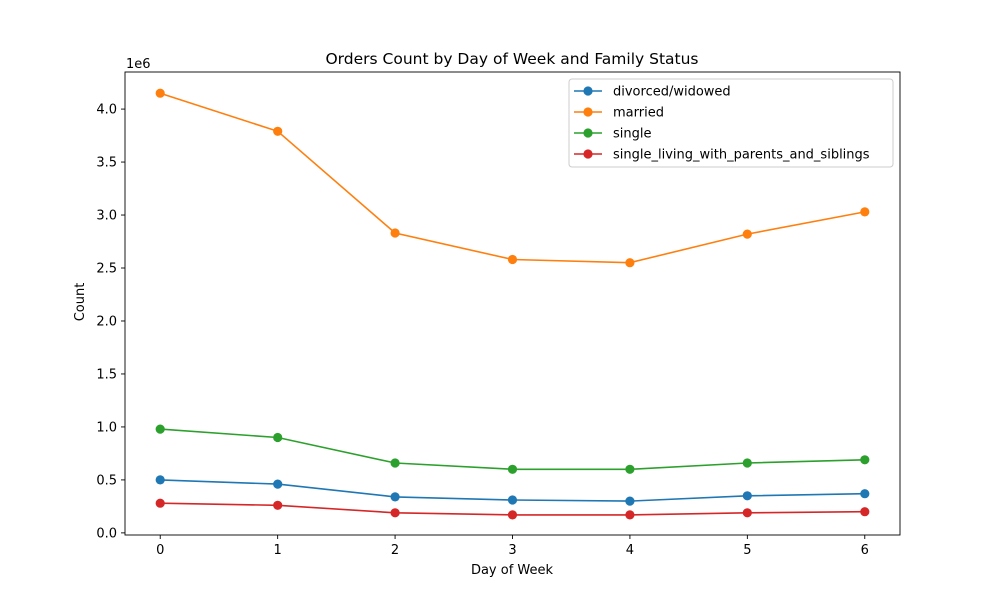 The image size is (1000, 600). I want to click on x-tick-label: 6, so click(865, 550).